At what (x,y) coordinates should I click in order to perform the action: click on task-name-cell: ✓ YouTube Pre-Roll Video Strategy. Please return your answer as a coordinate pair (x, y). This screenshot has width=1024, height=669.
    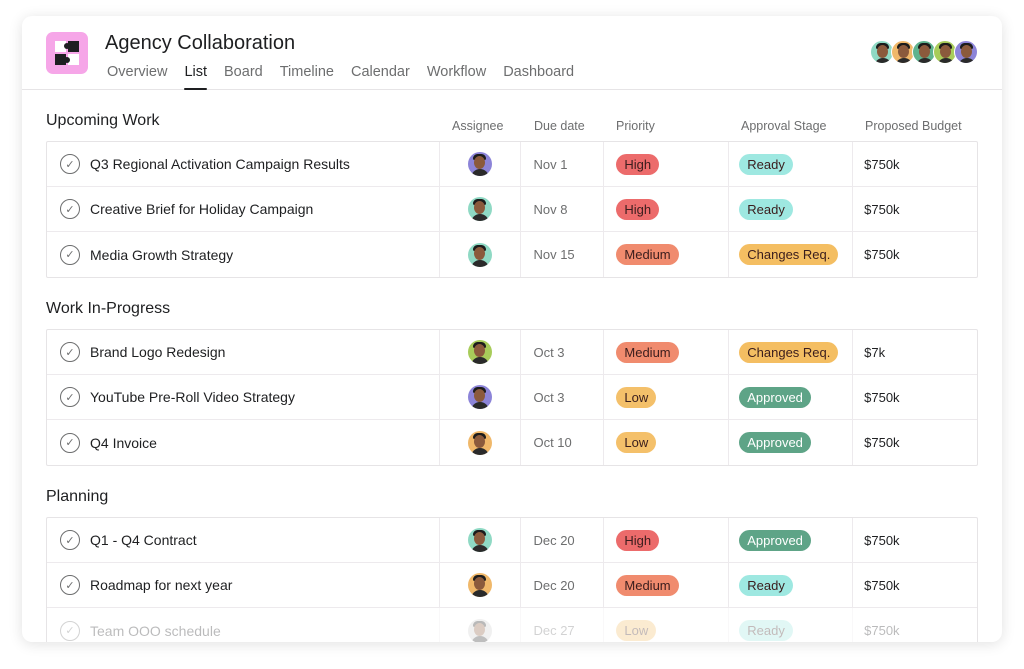
    Looking at the image, I should click on (243, 397).